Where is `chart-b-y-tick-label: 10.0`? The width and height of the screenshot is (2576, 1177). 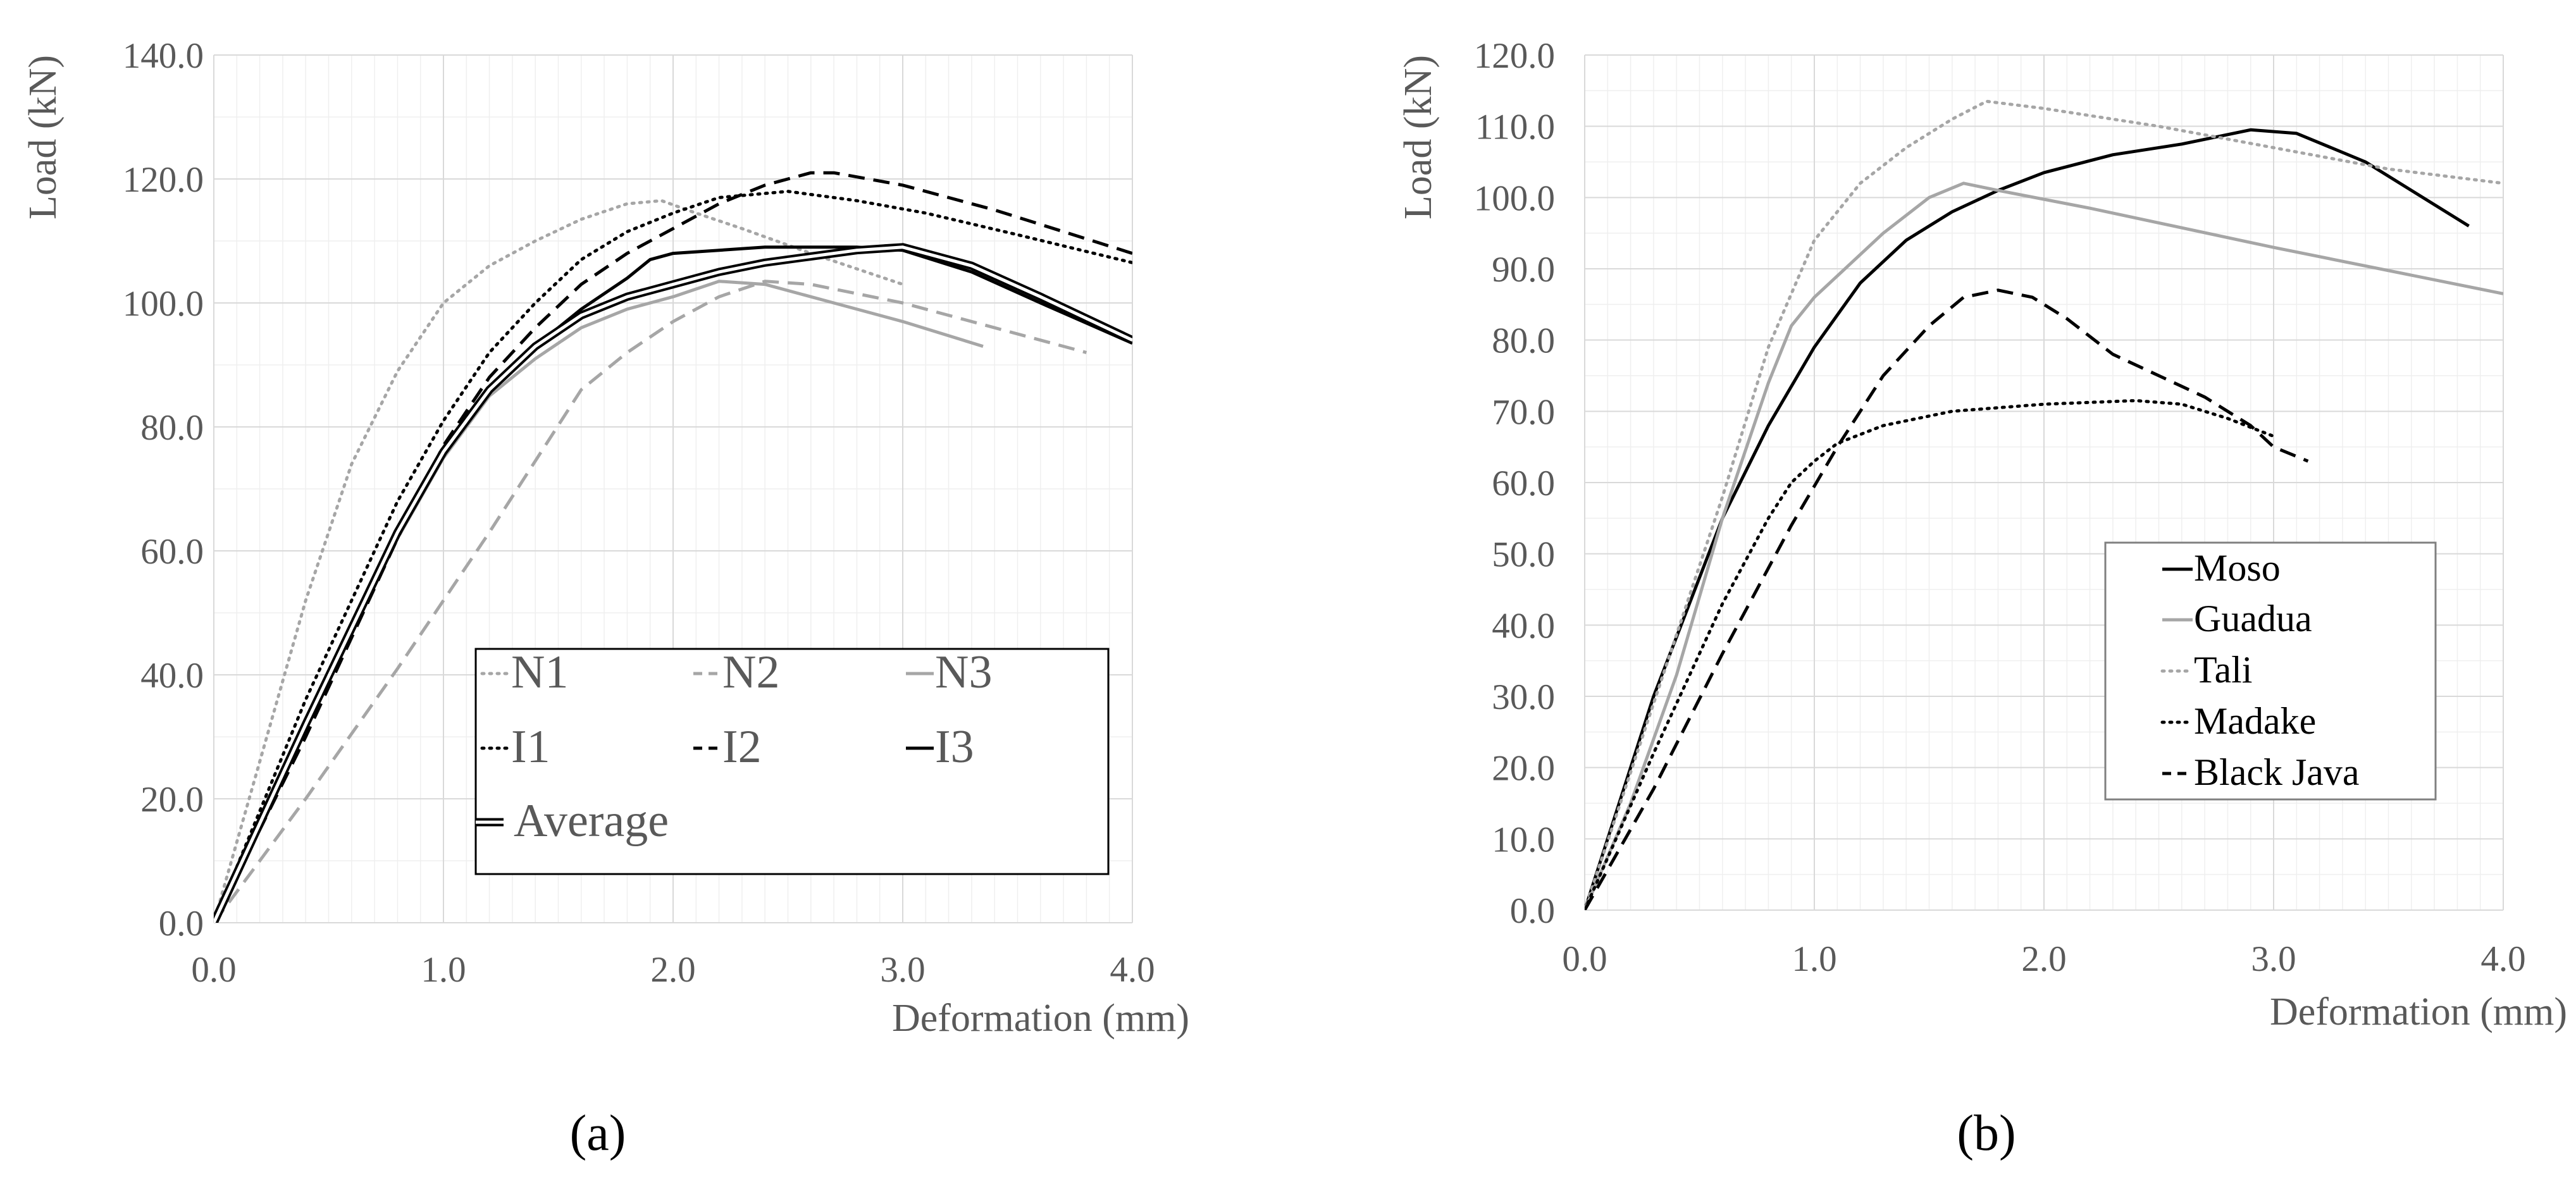 chart-b-y-tick-label: 10.0 is located at coordinates (1524, 840).